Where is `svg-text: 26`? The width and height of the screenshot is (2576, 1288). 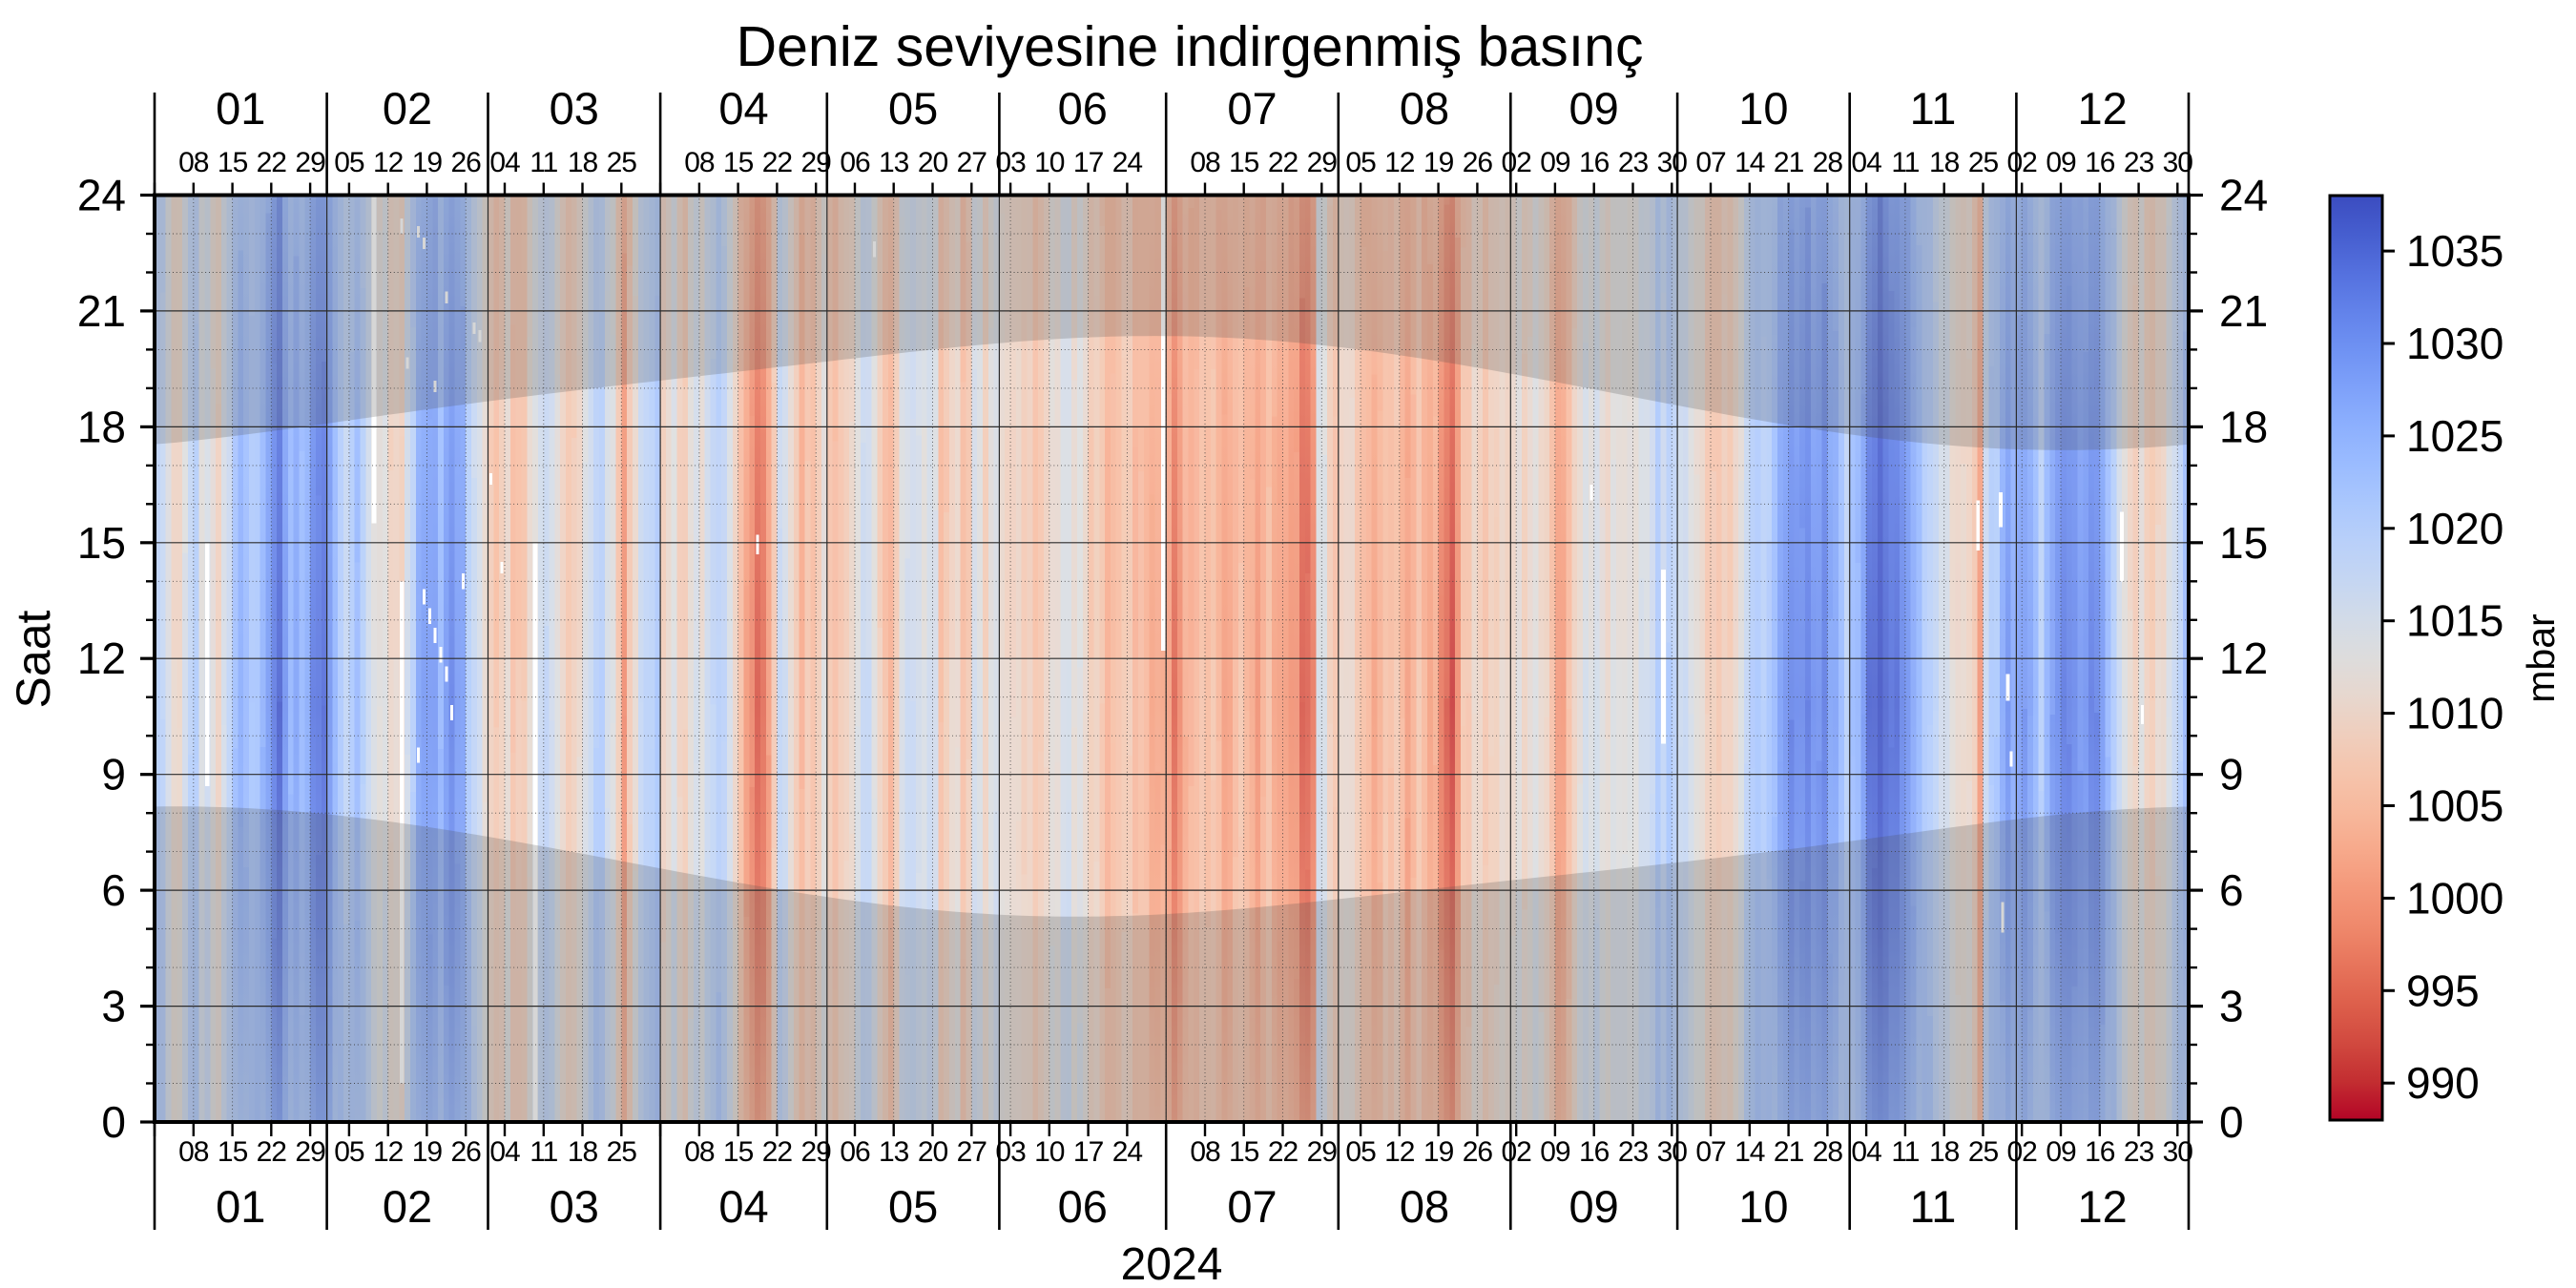 svg-text: 26 is located at coordinates (1478, 1152).